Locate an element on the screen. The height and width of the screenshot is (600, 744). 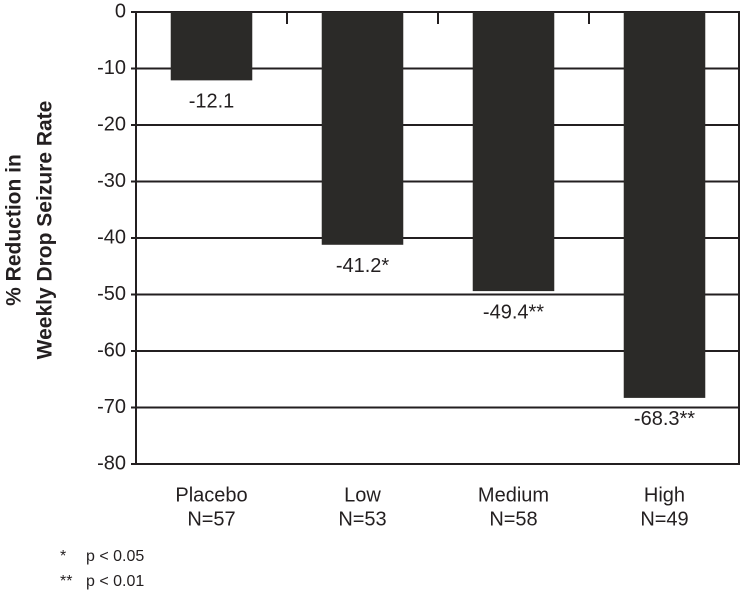
y-tick-label: -50 is located at coordinates (111, 294).